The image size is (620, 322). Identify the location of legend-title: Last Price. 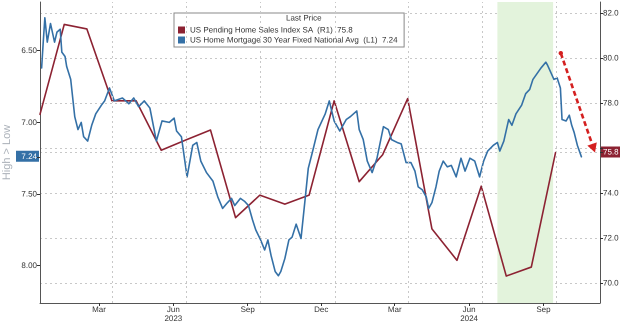
(304, 18).